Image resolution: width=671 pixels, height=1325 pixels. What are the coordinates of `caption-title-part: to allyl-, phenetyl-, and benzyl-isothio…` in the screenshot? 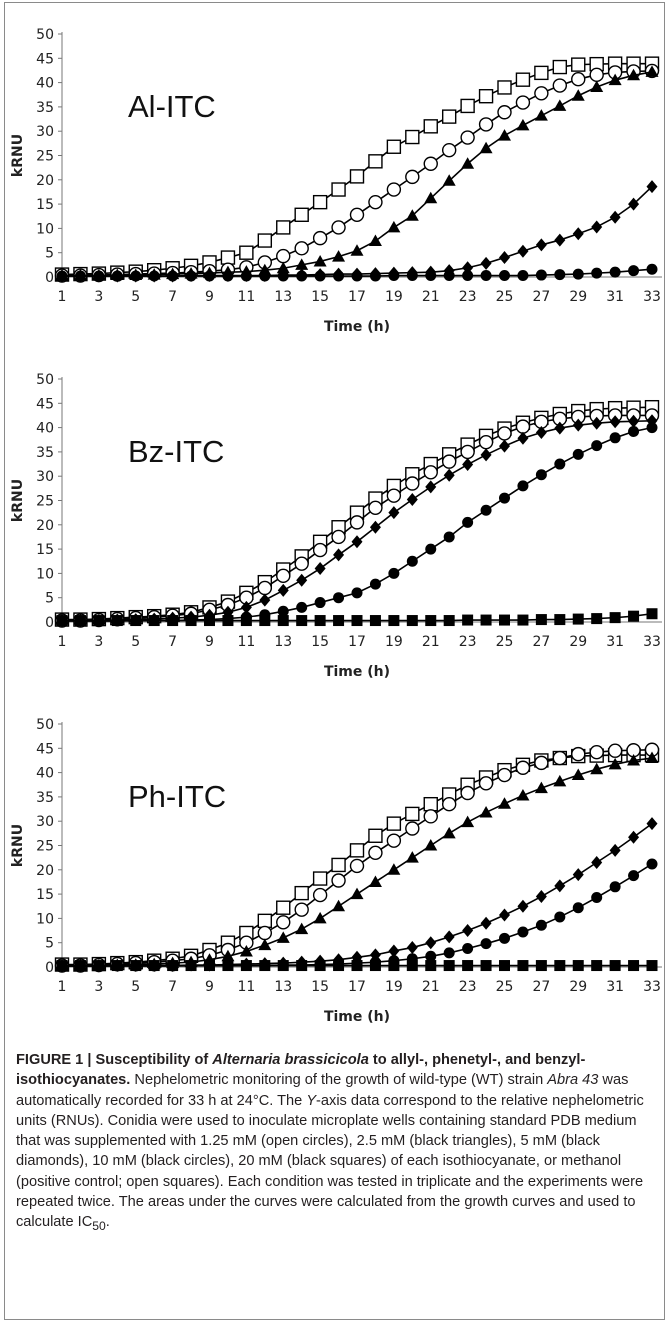 It's located at (301, 1070).